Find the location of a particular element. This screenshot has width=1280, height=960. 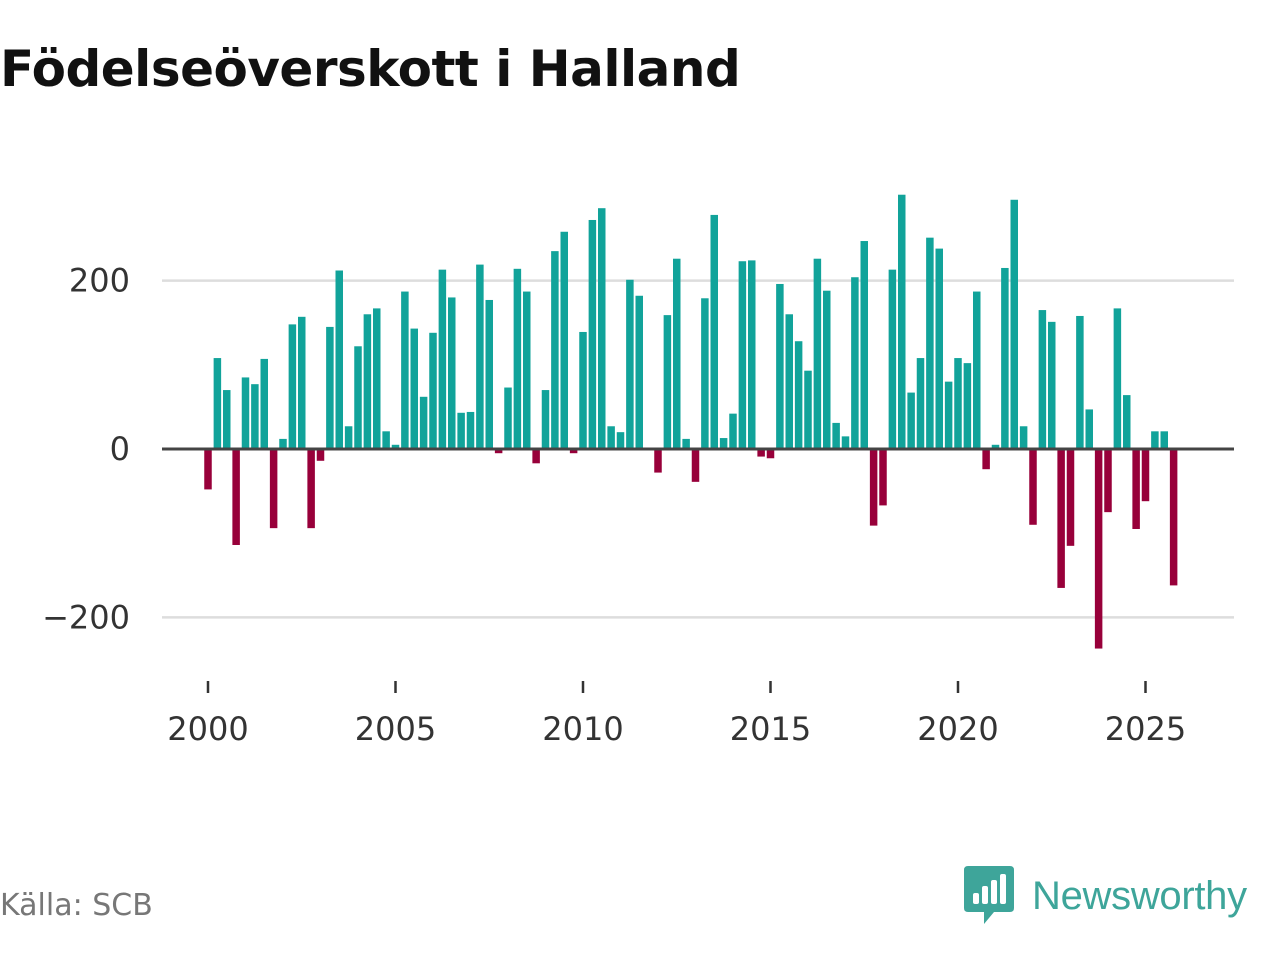

x-tick-label: 2015 is located at coordinates (770, 729).